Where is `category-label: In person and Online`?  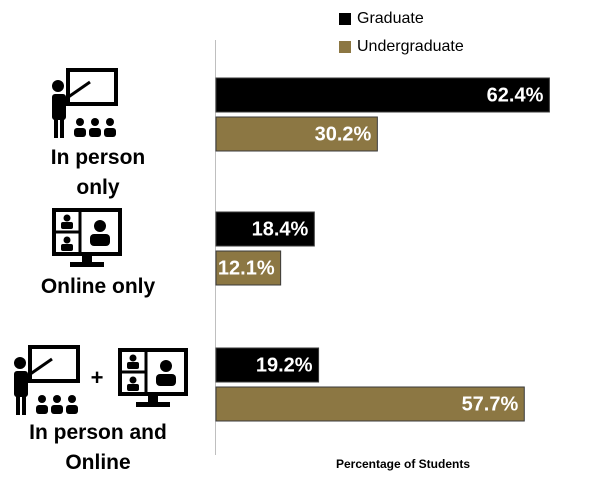 category-label: In person and Online is located at coordinates (98, 447).